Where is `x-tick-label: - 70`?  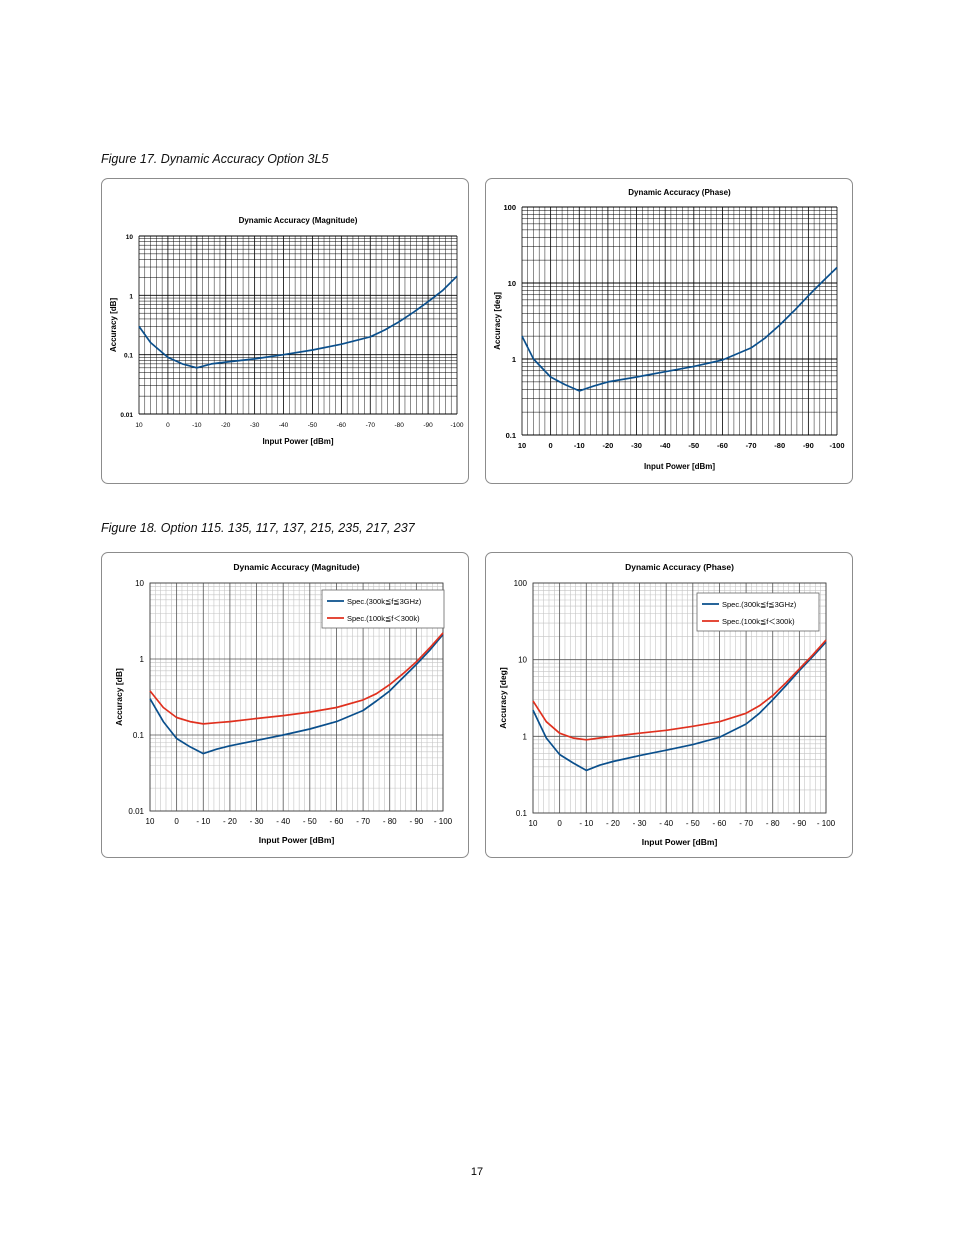
x-tick-label: - 70 is located at coordinates (746, 823).